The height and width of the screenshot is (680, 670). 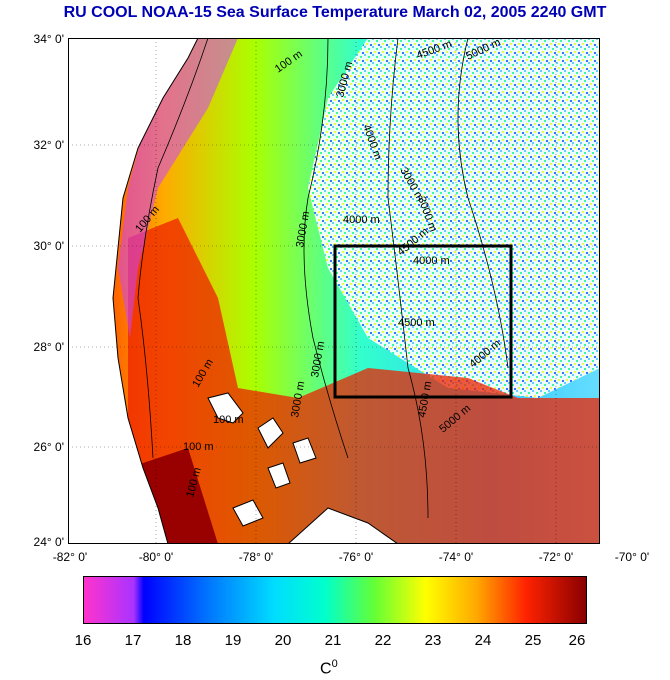 What do you see at coordinates (48, 347) in the screenshot?
I see `lat-tick: 28° 0'` at bounding box center [48, 347].